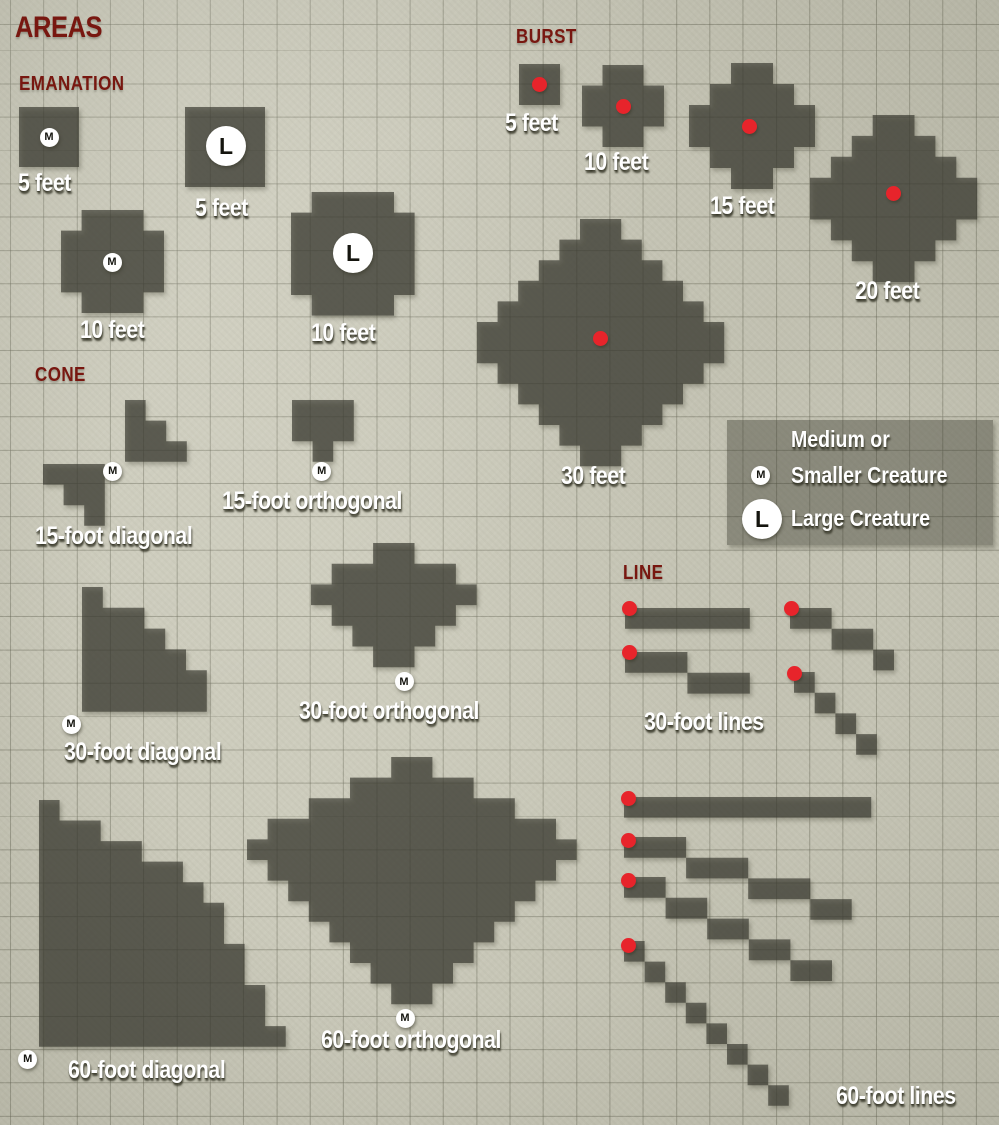 Image resolution: width=999 pixels, height=1125 pixels. I want to click on token-medium-cone-15ft-diagonal: M, so click(113, 471).